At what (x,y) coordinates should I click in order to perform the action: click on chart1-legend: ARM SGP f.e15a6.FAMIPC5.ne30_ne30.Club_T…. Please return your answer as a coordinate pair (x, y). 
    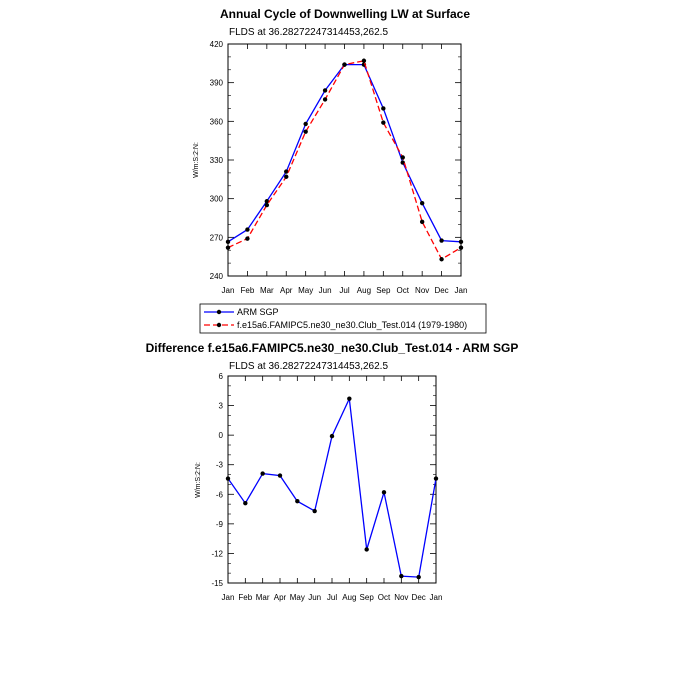
    Looking at the image, I should click on (343, 318).